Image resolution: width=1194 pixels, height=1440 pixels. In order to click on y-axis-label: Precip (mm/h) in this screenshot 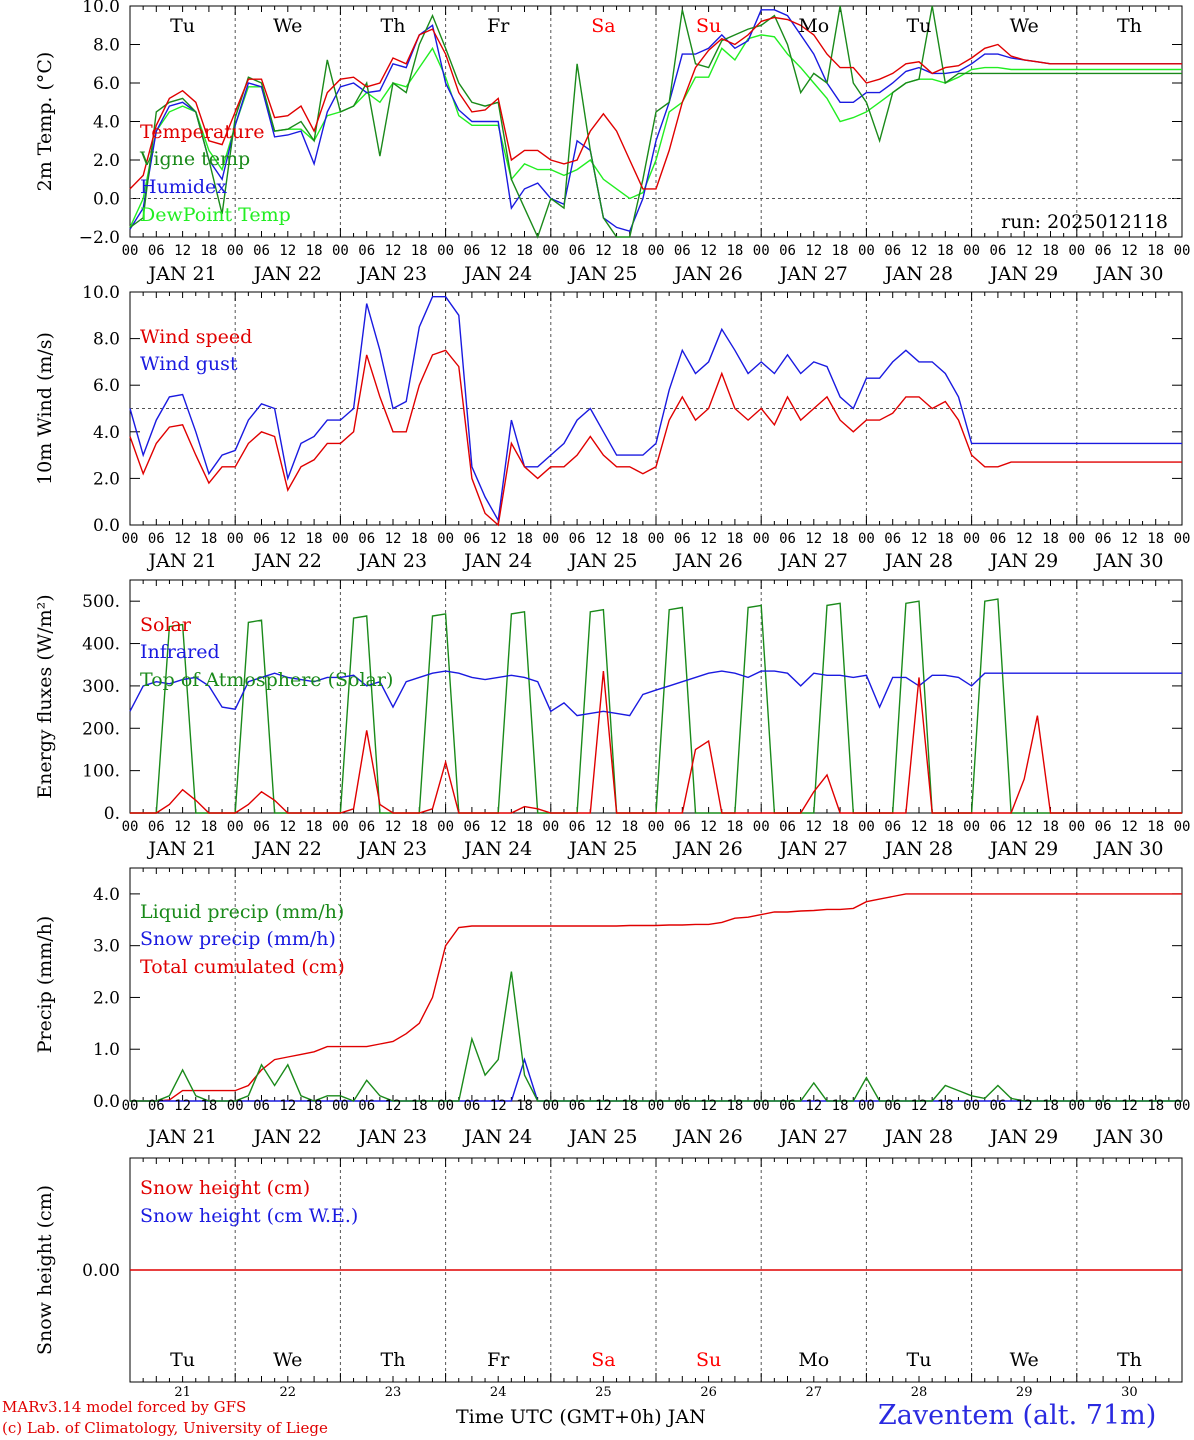, I will do `click(45, 985)`.